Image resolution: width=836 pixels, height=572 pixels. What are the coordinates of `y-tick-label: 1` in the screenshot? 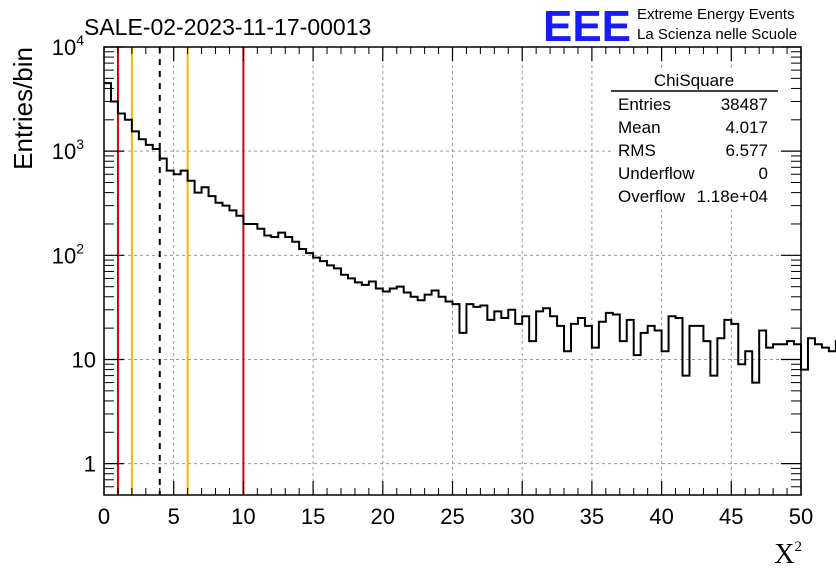 It's located at (90, 464).